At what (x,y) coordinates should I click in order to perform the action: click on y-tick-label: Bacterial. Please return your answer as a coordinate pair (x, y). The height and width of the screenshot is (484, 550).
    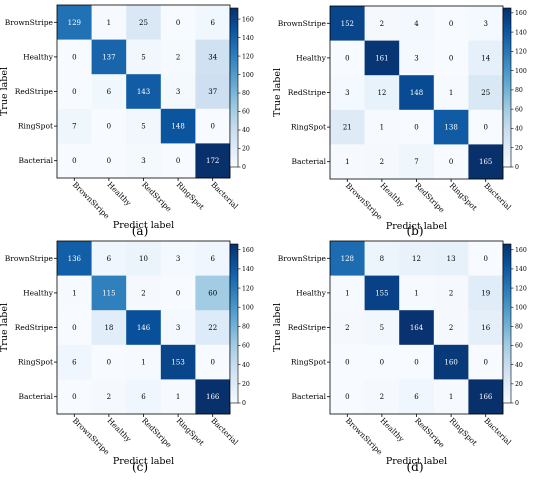
    Looking at the image, I should click on (36, 396).